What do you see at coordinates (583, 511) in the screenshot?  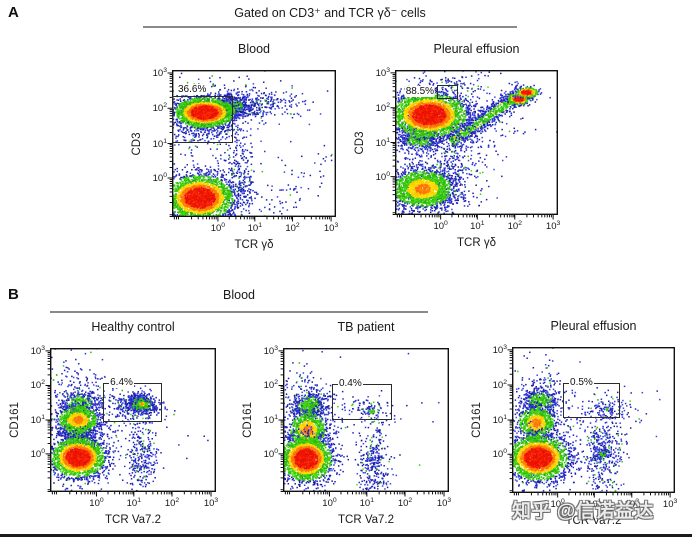 I see `zhihu-watermark: 知乎 @信诺益达` at bounding box center [583, 511].